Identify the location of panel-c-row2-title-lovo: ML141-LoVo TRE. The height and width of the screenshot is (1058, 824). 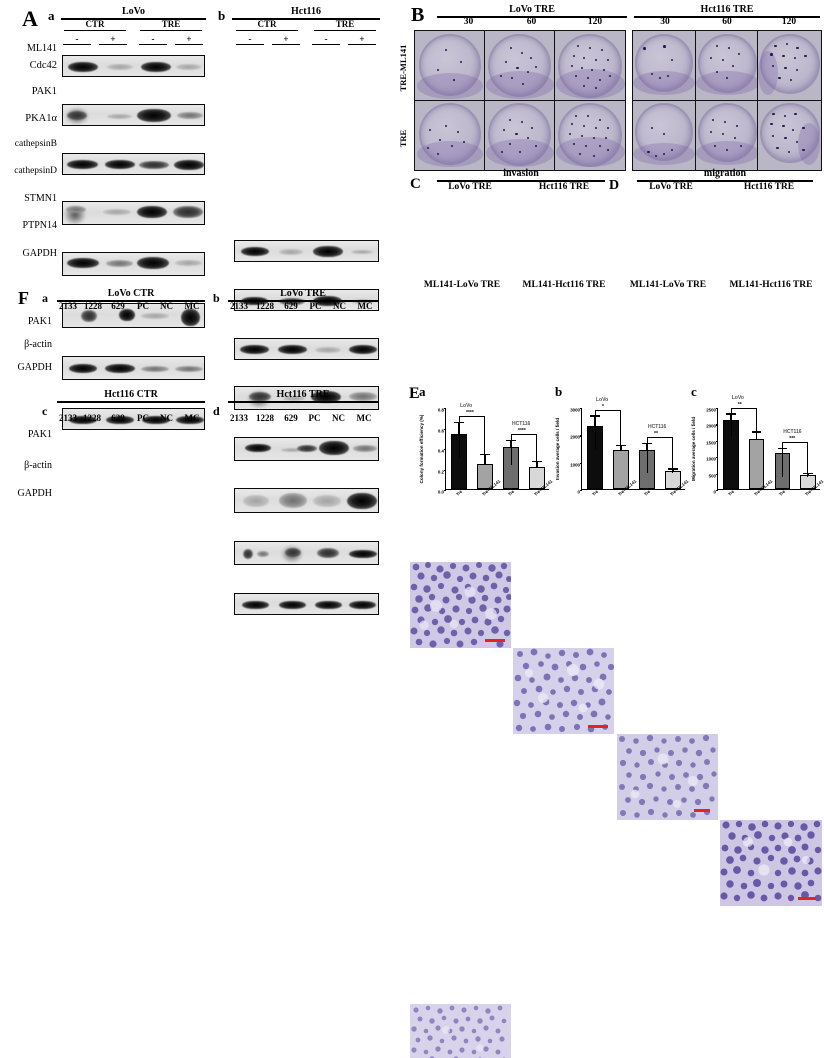
(462, 285).